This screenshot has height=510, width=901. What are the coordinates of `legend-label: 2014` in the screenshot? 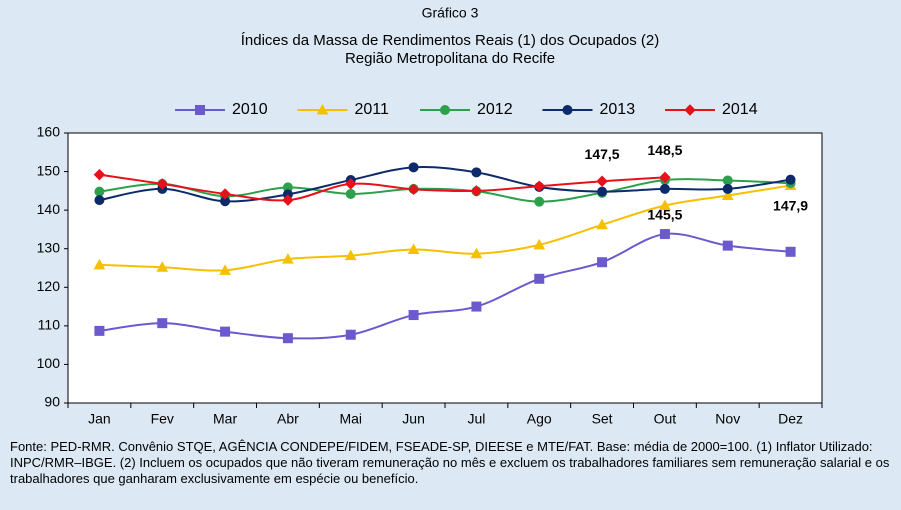 It's located at (740, 109).